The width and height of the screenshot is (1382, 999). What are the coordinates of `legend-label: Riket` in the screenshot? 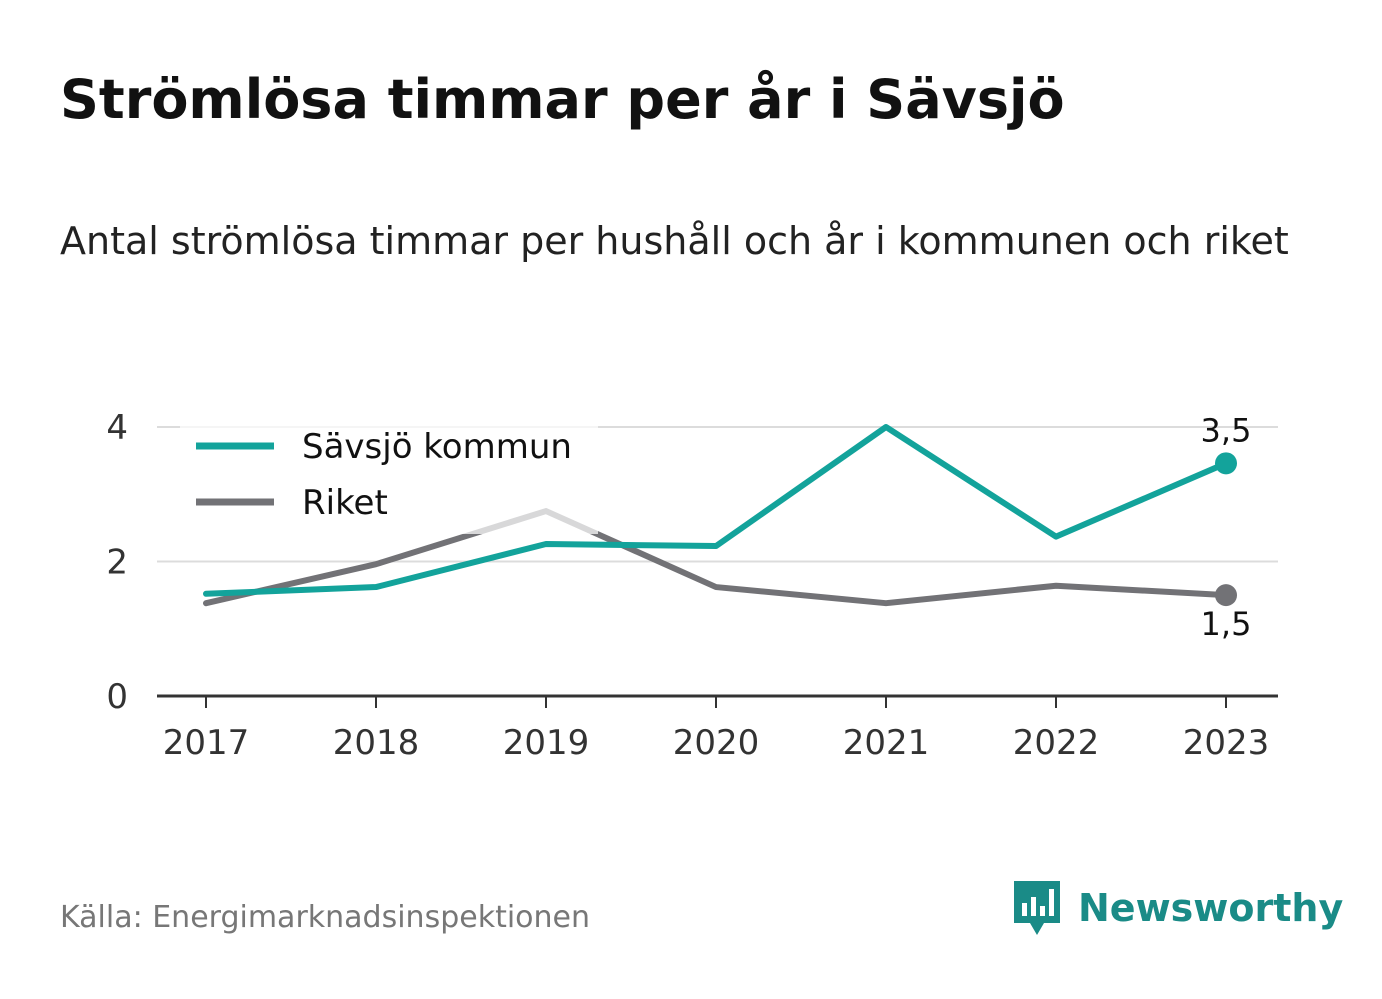 It's located at (345, 503).